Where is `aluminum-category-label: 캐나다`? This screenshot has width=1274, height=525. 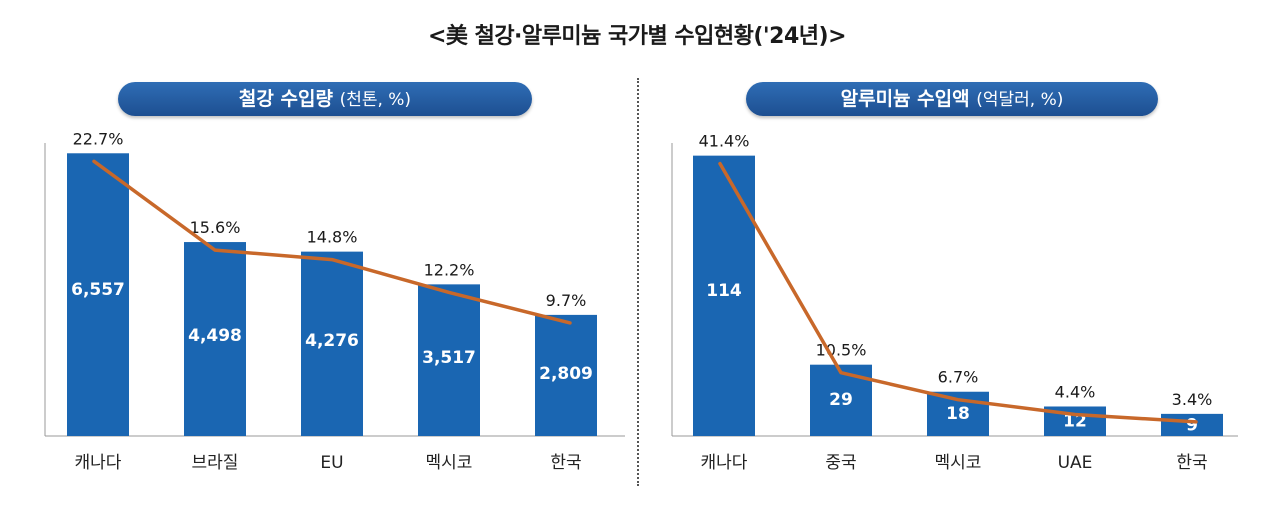 aluminum-category-label: 캐나다 is located at coordinates (724, 463).